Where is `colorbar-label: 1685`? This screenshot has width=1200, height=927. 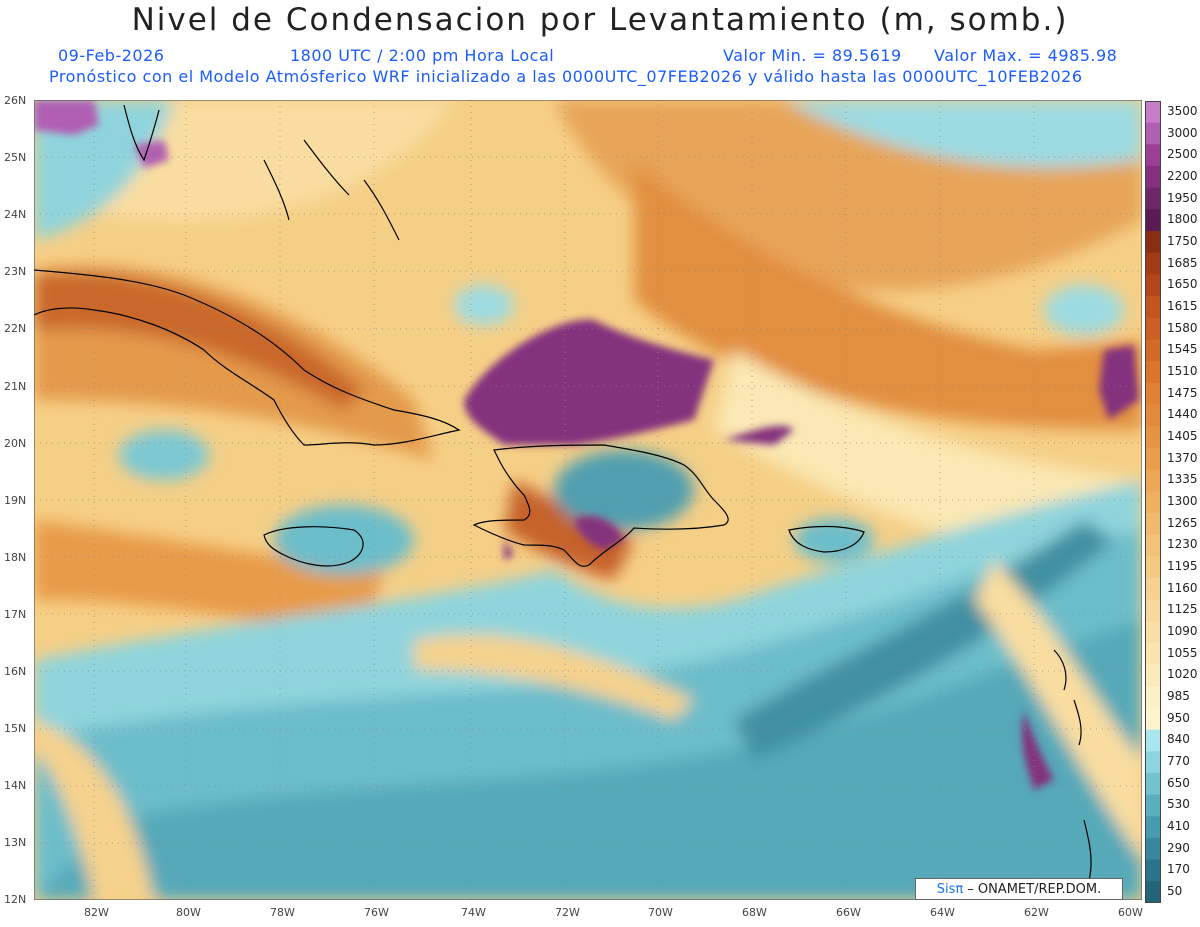 colorbar-label: 1685 is located at coordinates (1182, 262).